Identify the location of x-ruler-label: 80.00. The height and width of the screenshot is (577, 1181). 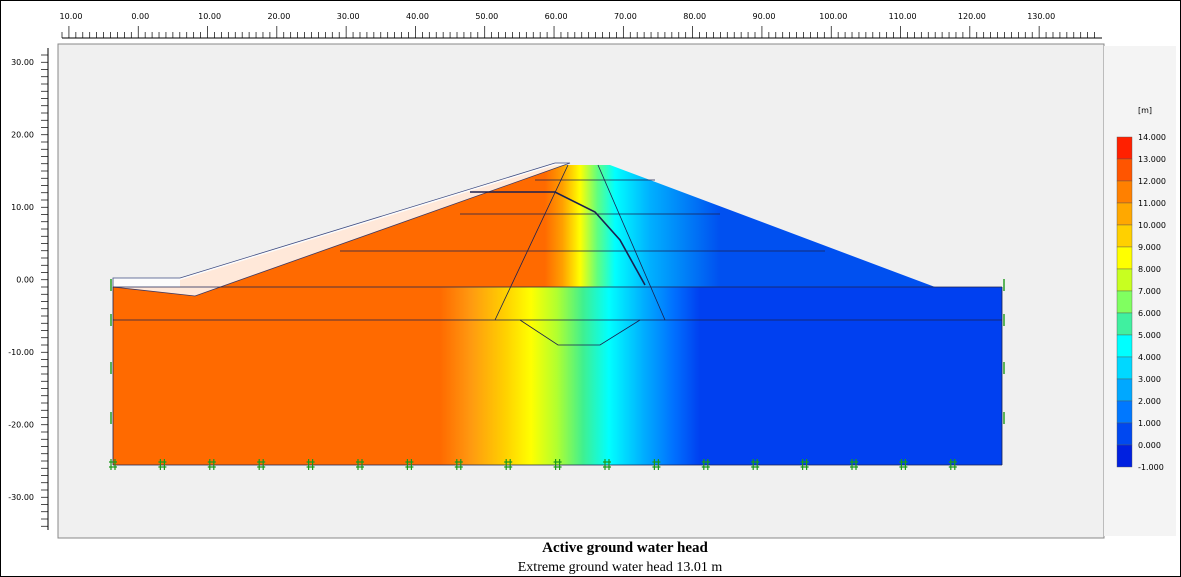
(694, 16).